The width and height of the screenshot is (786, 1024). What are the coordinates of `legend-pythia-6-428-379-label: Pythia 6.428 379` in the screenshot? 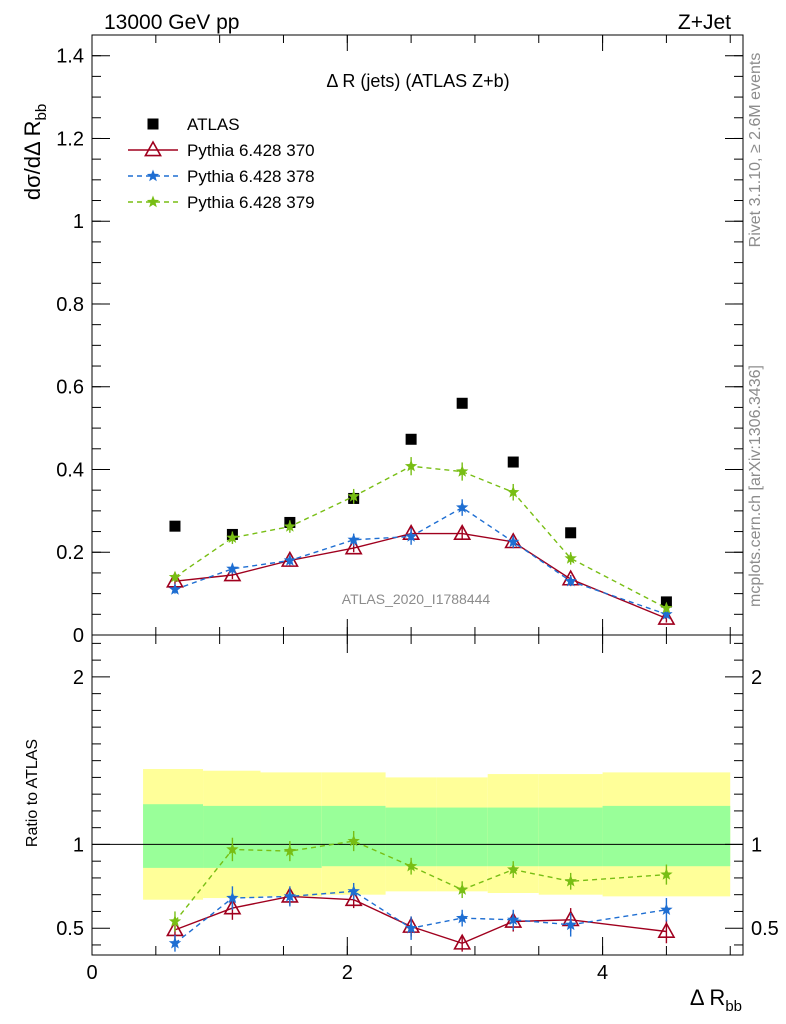 It's located at (251, 202).